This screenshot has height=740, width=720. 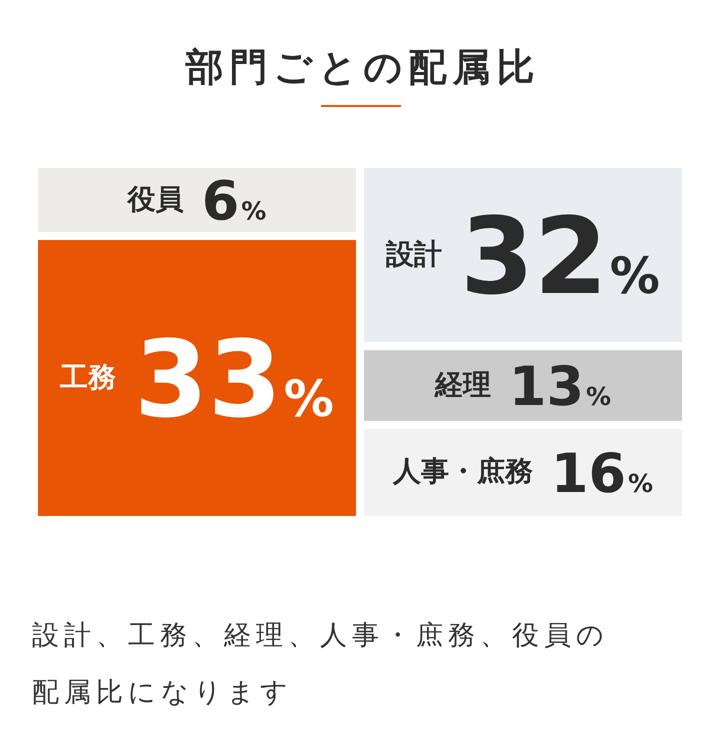 I want to click on data-label: 6%, so click(x=234, y=200).